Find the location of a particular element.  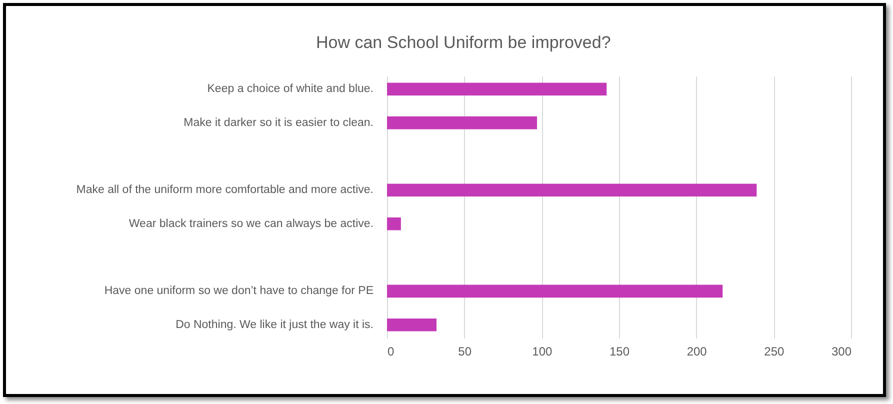

x-tick-label: 250 is located at coordinates (774, 351).